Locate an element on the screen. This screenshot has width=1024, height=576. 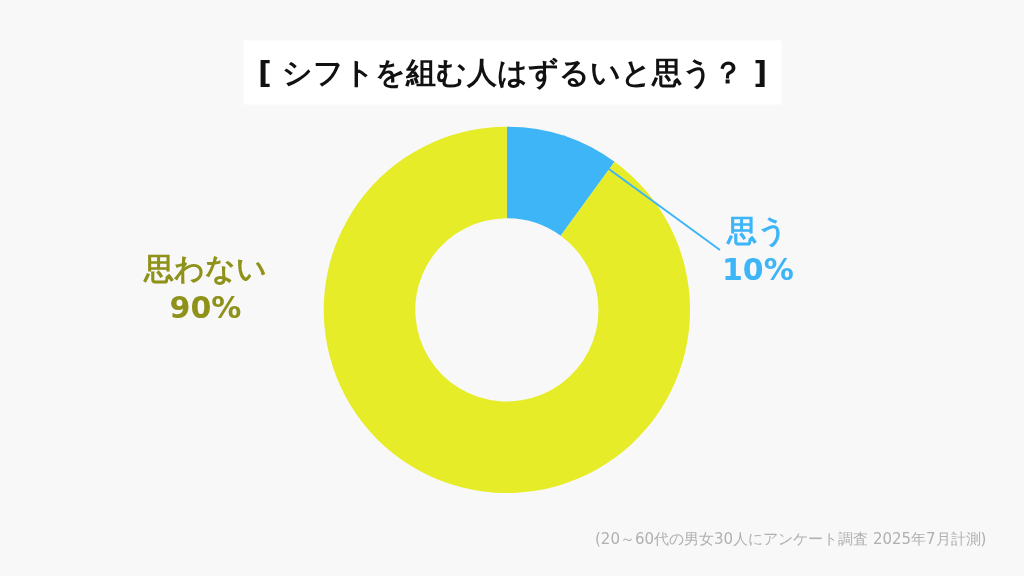
data-label: 10% is located at coordinates (758, 269).